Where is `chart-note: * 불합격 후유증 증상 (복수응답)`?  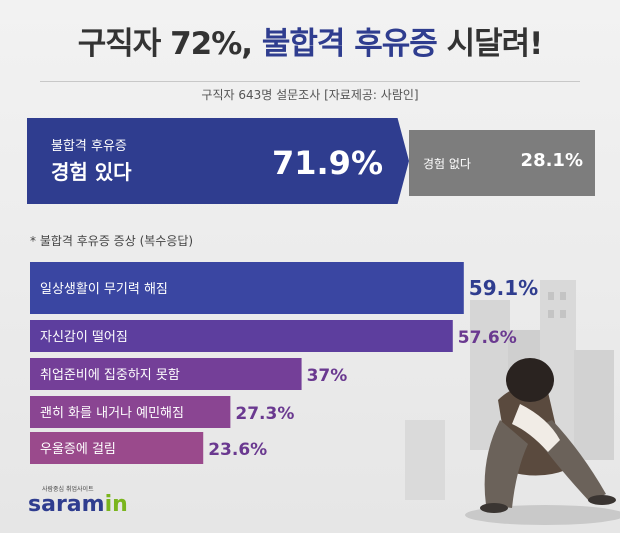 chart-note: * 불합격 후유증 증상 (복수응답) is located at coordinates (112, 241).